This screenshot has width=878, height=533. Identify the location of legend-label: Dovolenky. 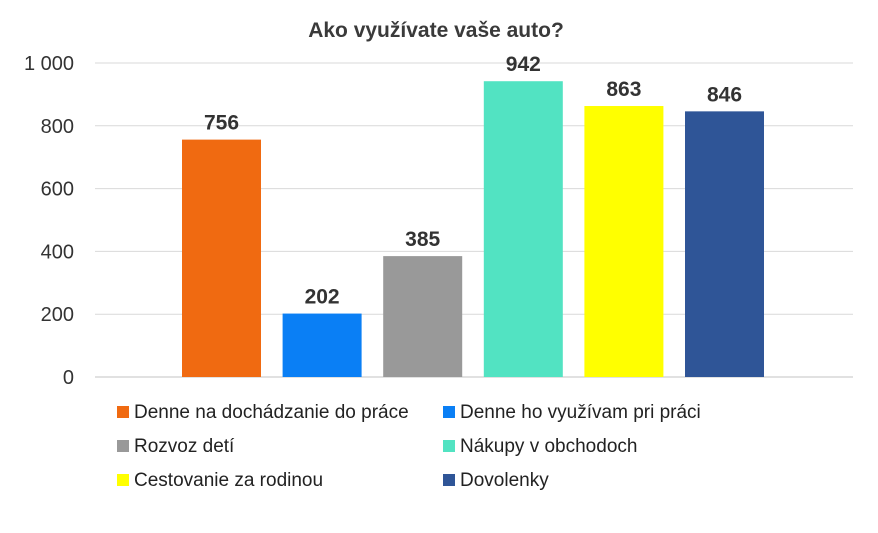
(504, 480).